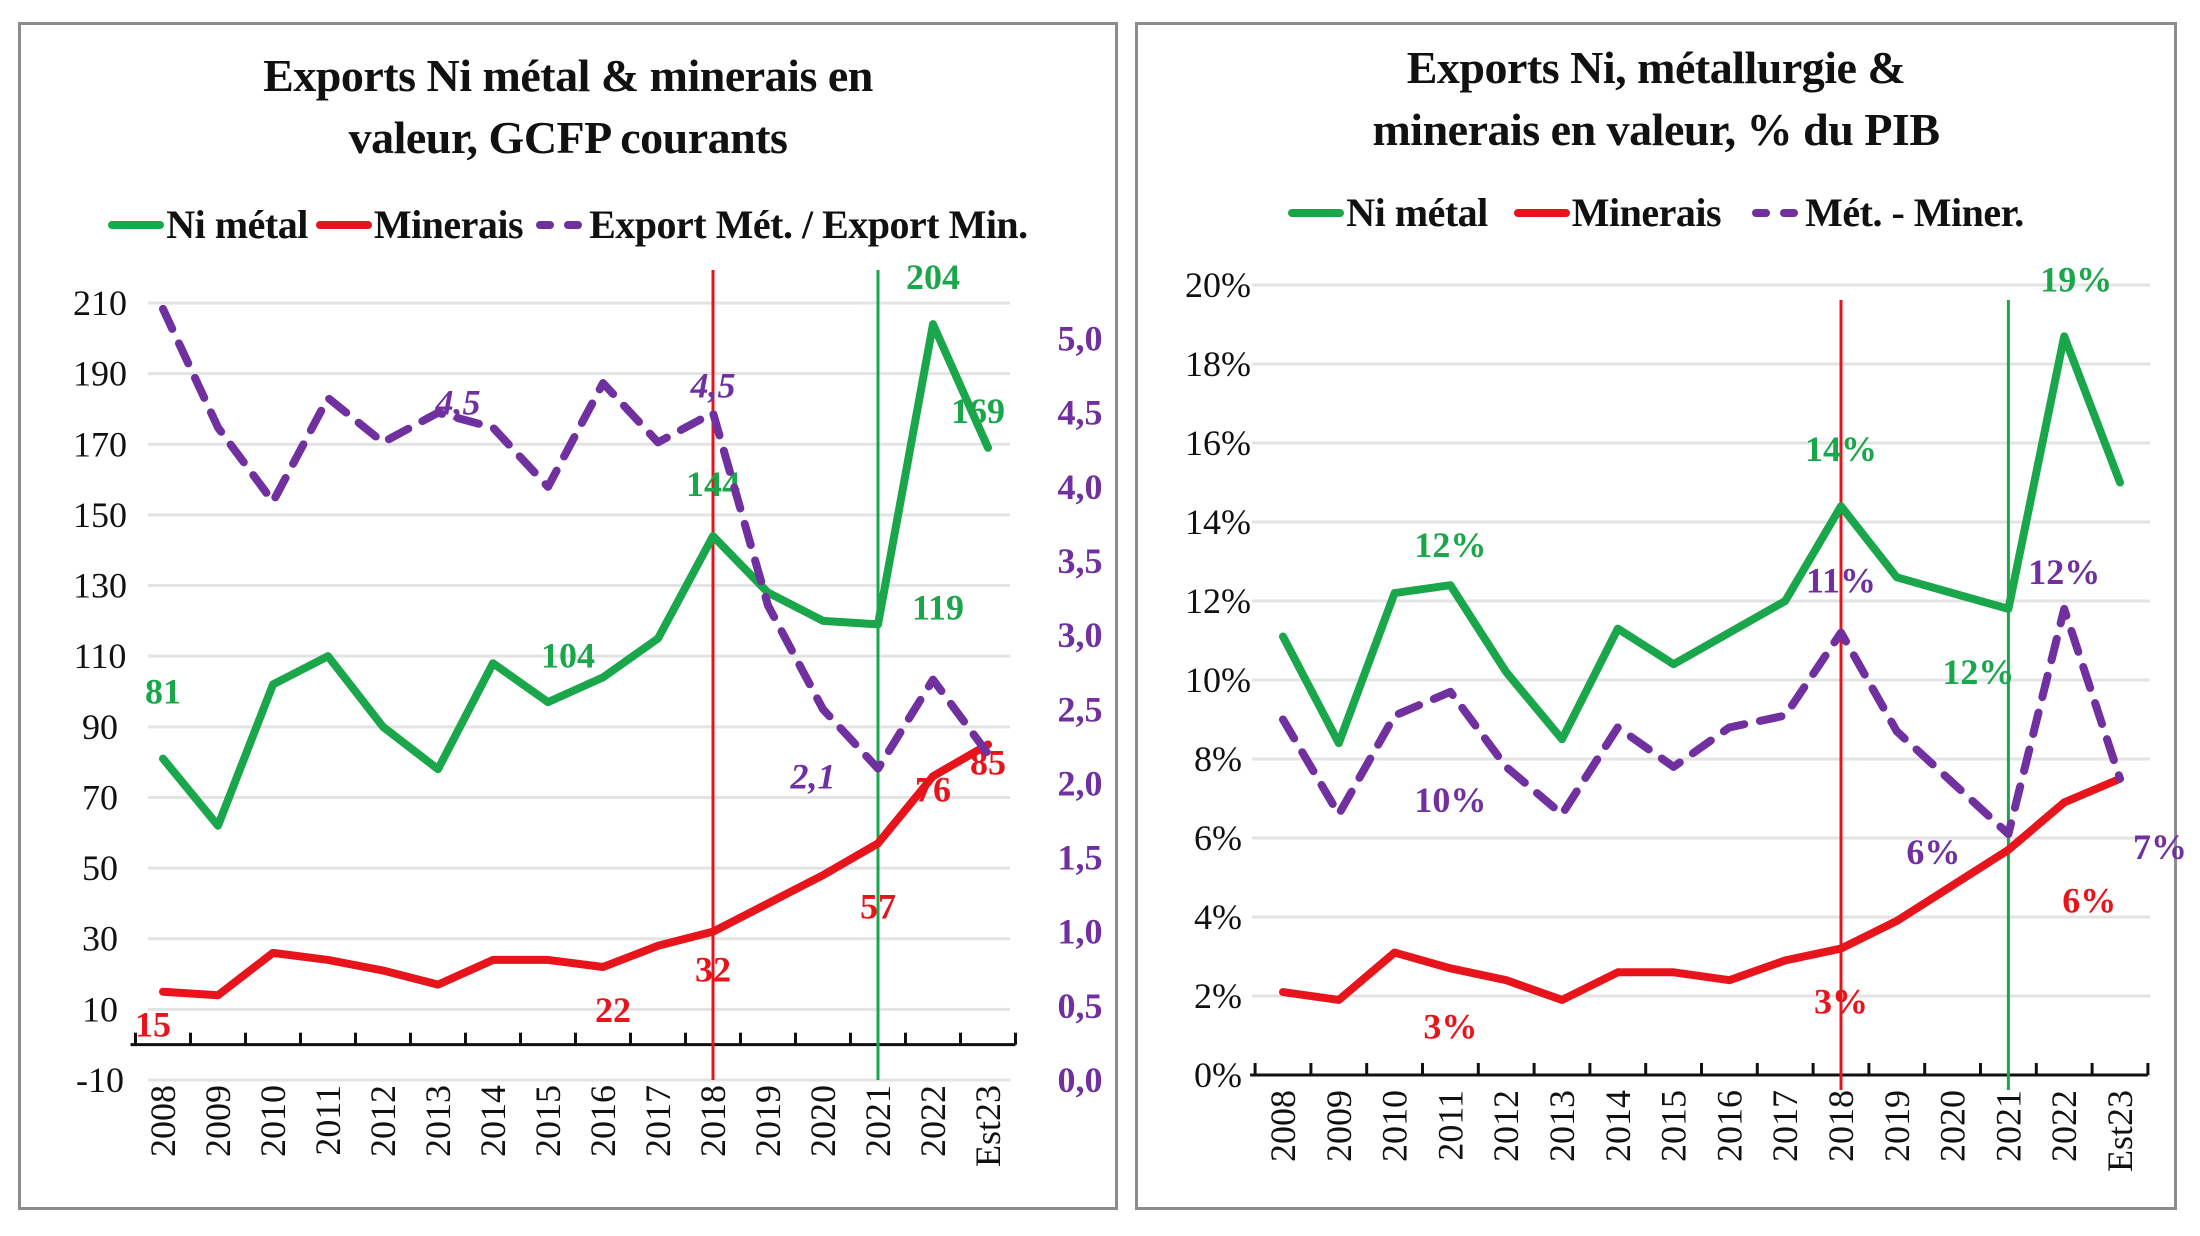 This screenshot has width=2200, height=1236. What do you see at coordinates (100, 868) in the screenshot?
I see `y-tick-label: 50` at bounding box center [100, 868].